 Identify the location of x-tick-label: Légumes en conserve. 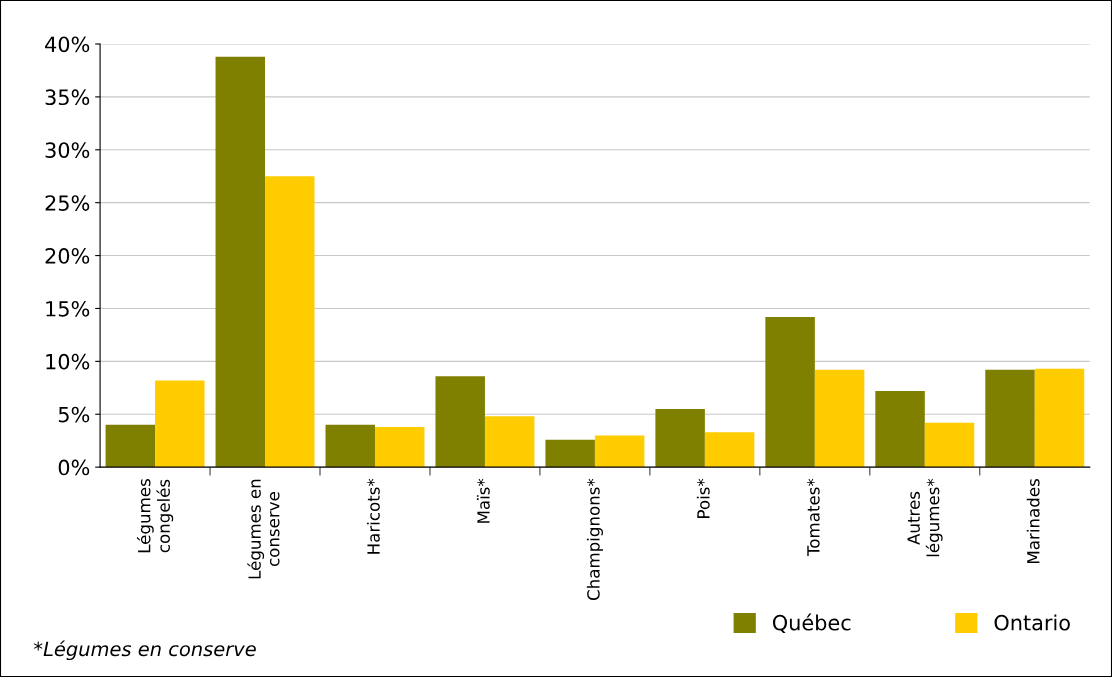
(263, 529).